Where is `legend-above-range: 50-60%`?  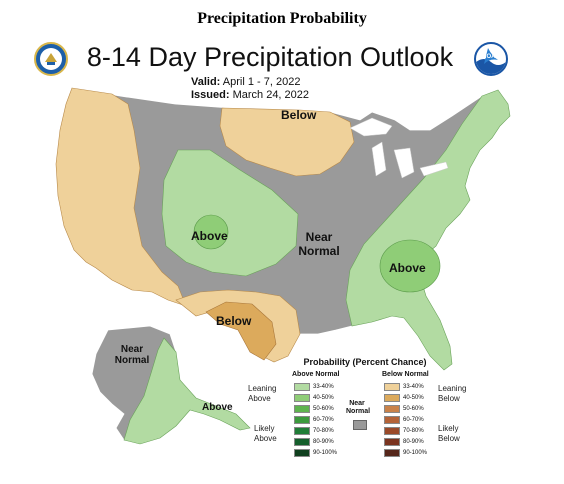 legend-above-range: 50-60% is located at coordinates (323, 408).